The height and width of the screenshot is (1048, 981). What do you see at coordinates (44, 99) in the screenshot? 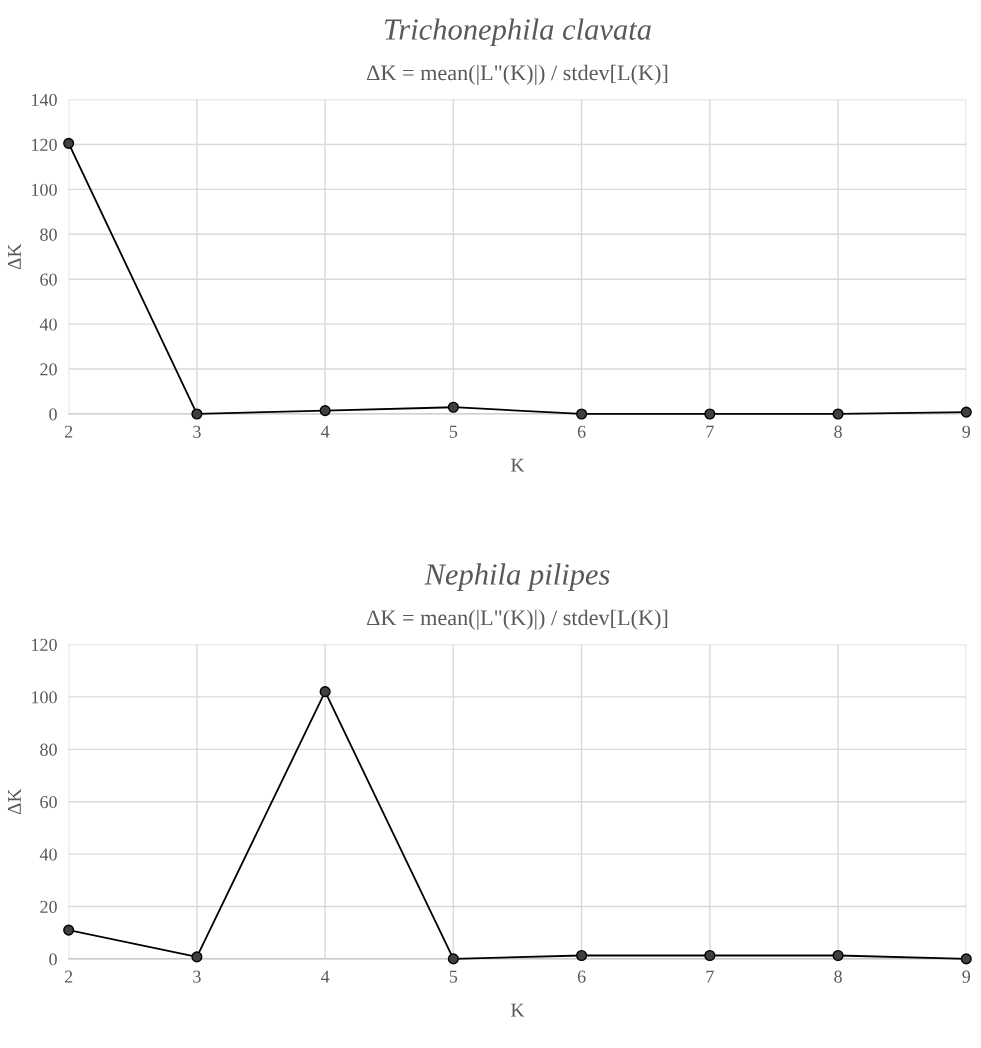
I see `y-tick-label: 140` at bounding box center [44, 99].